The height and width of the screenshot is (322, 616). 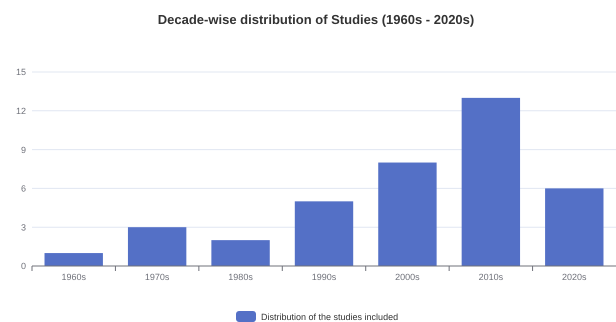 I want to click on y-tick-label: 15, so click(x=21, y=72).